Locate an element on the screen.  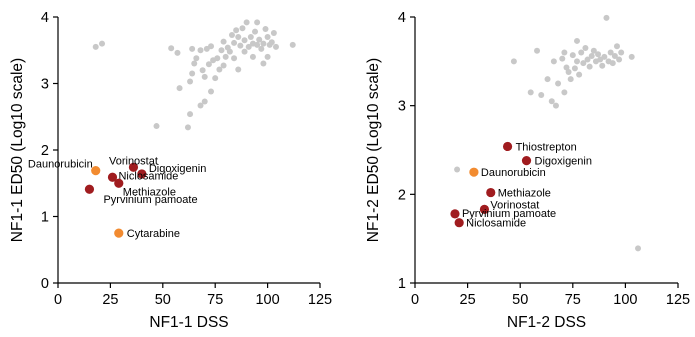
point-label: Vorinostat is located at coordinates (514, 205).